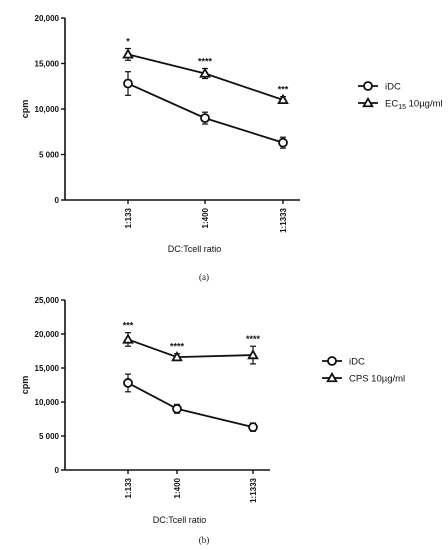  I want to click on legend-label: EC15 10µg/ml, so click(414, 105).